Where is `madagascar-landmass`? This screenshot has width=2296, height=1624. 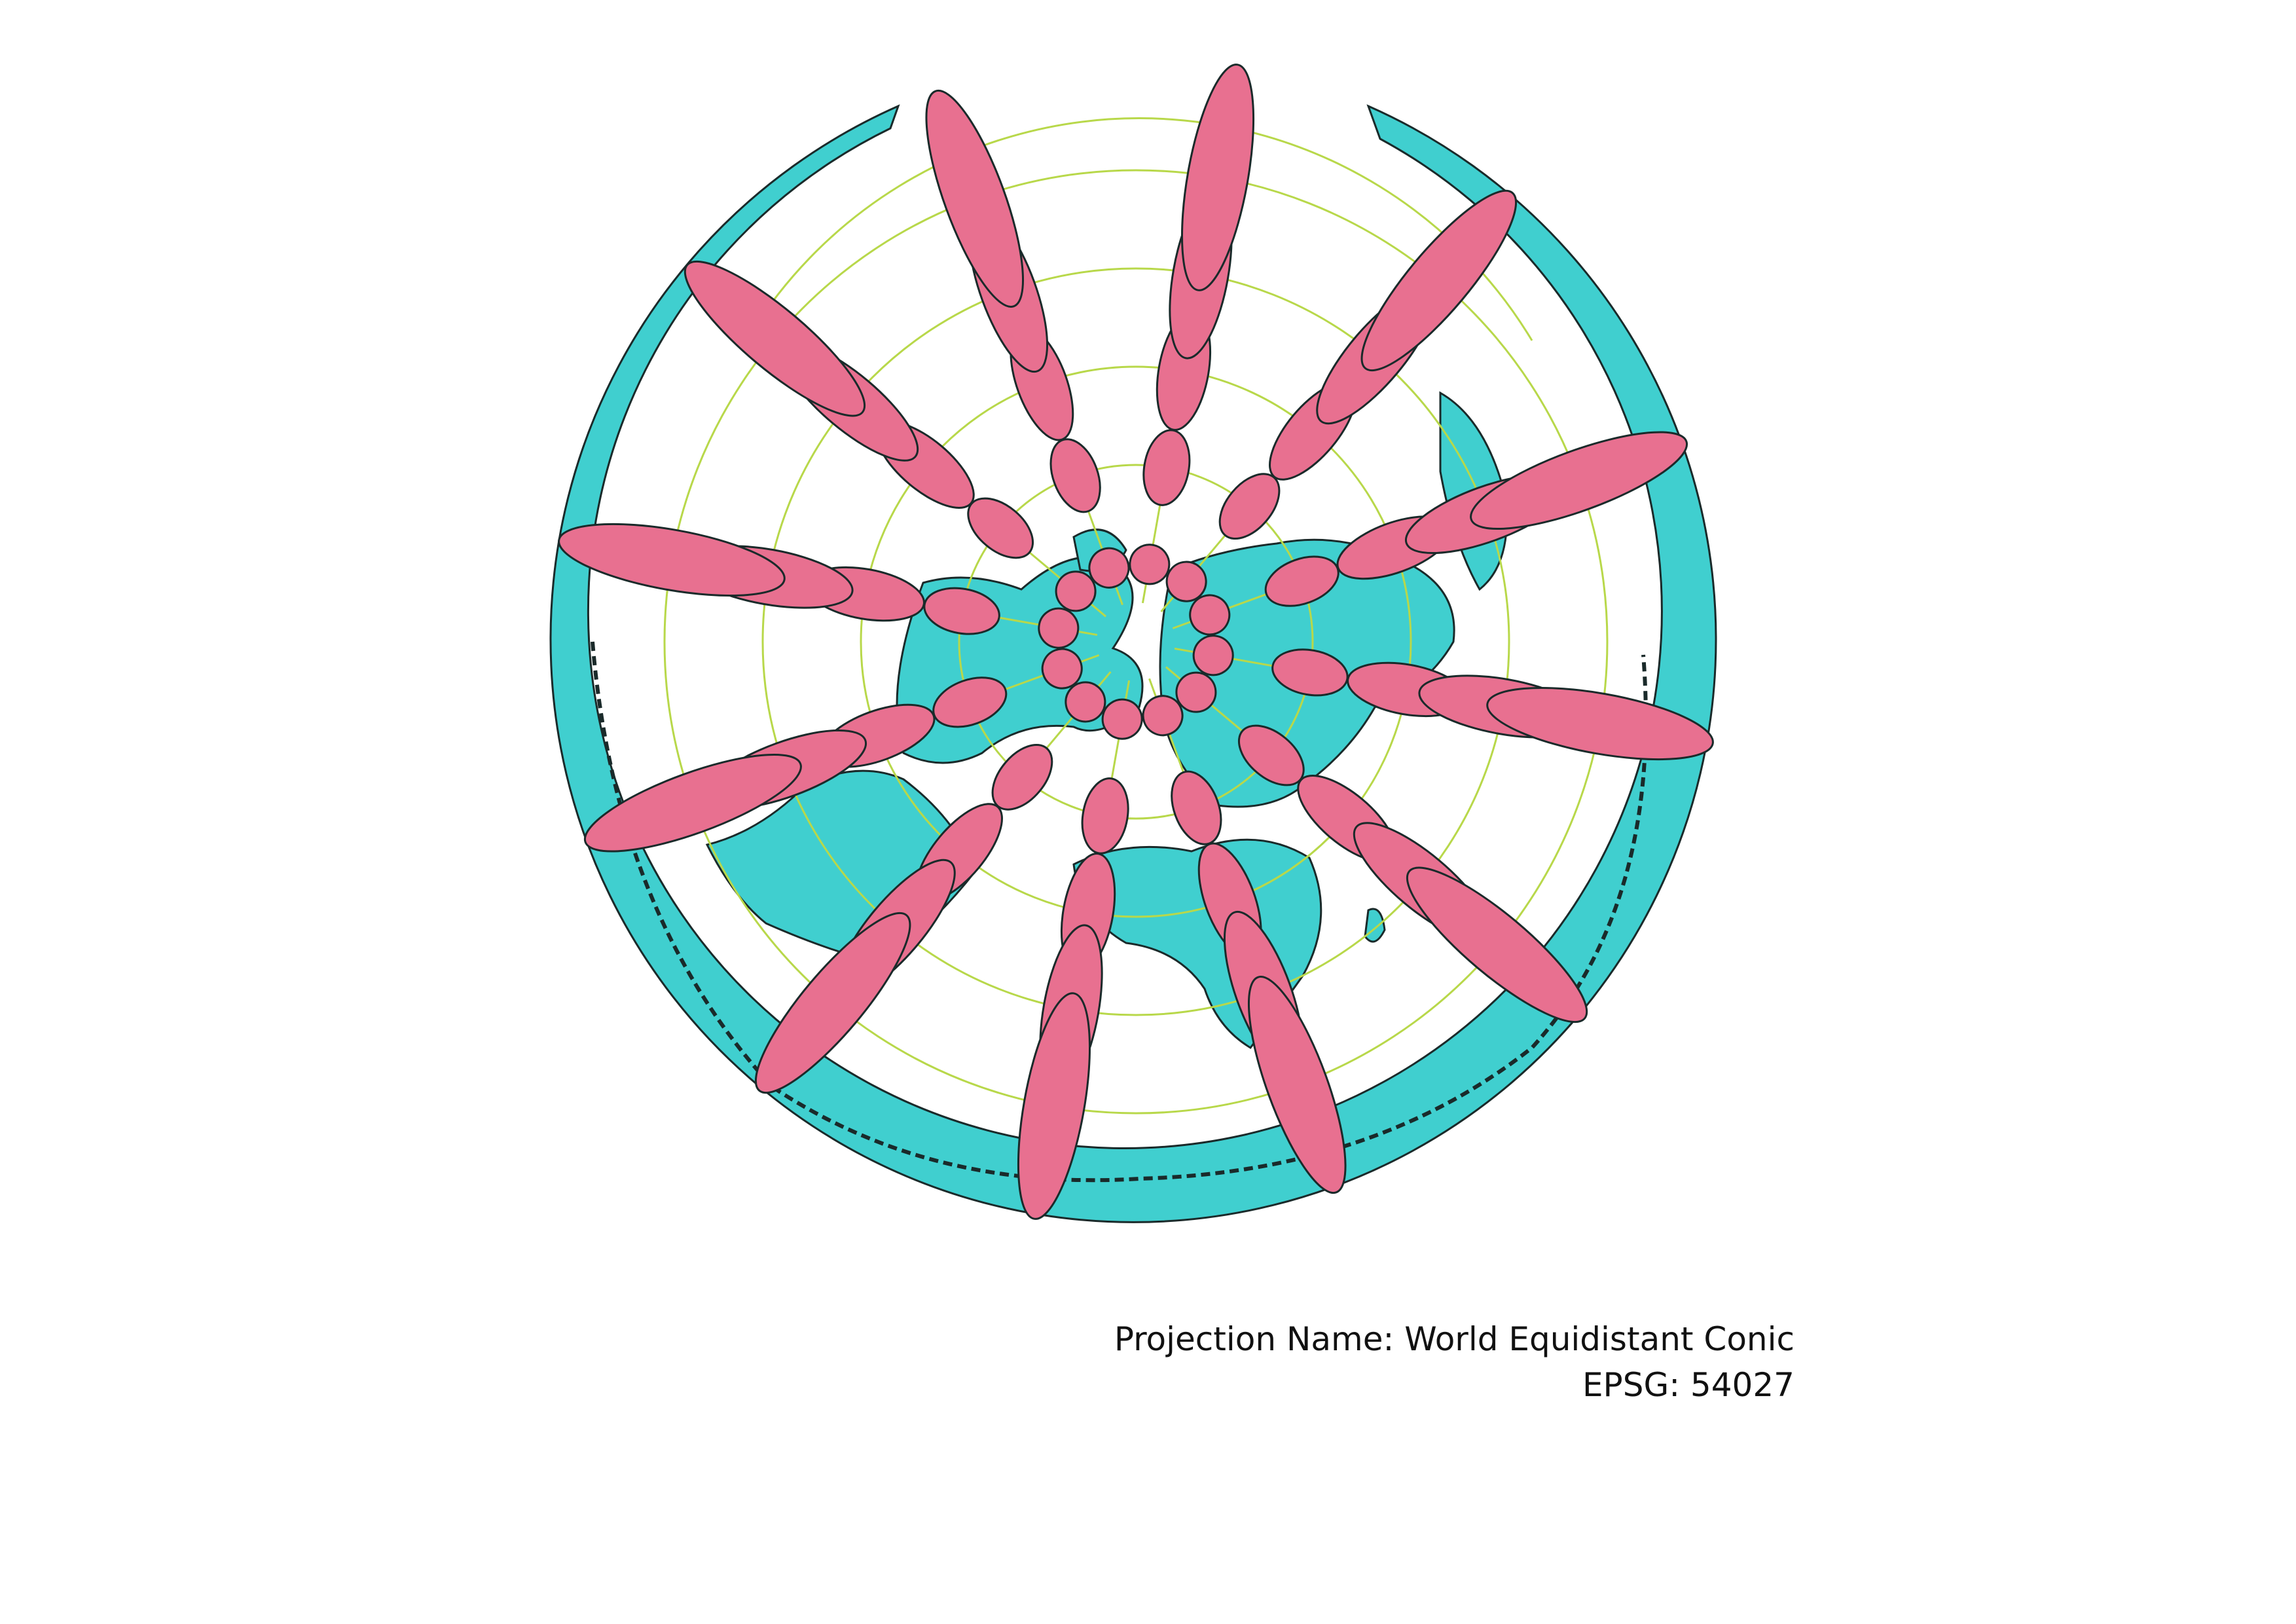 madagascar-landmass is located at coordinates (1375, 925).